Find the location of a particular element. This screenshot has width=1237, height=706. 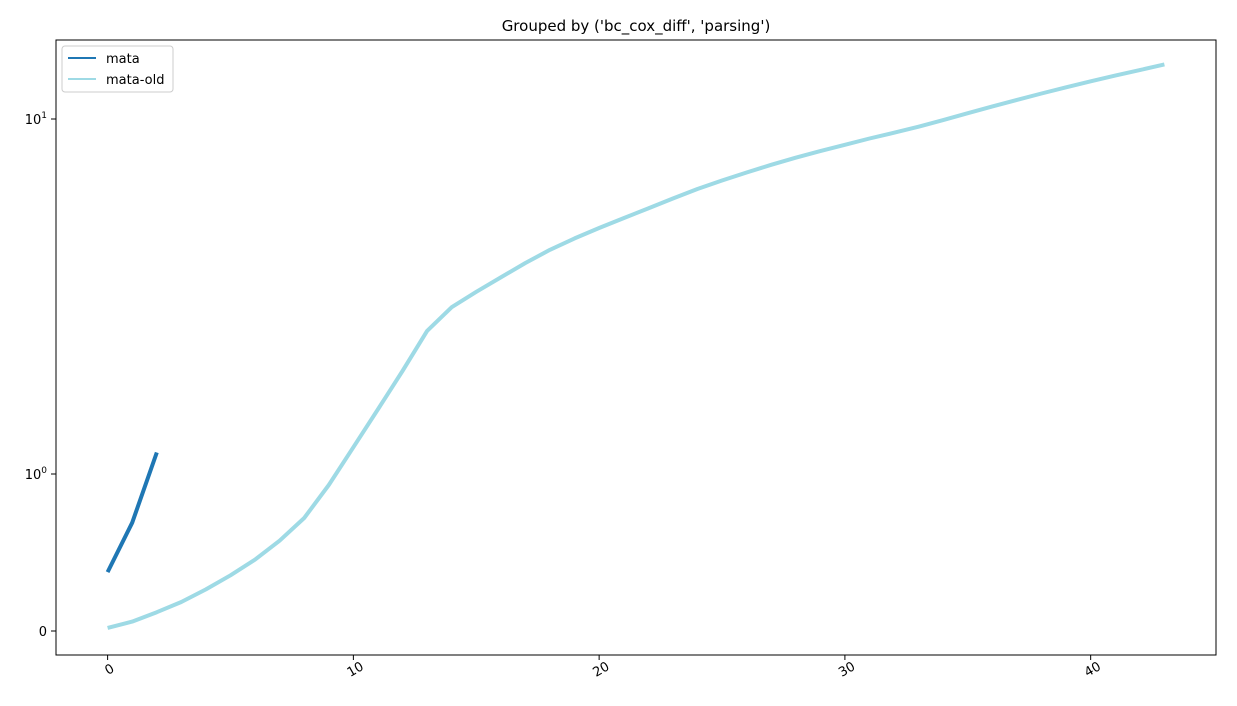

y-tick-label-1: 10⁰ is located at coordinates (36, 474).